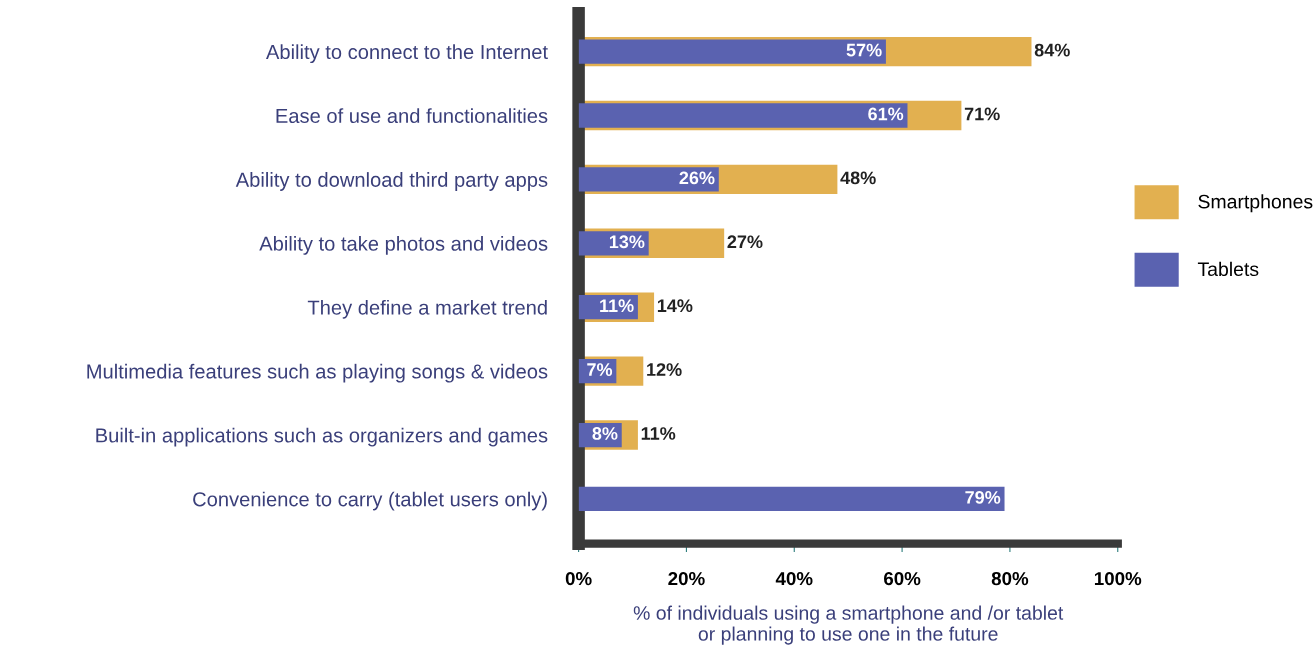 The image size is (1315, 663). What do you see at coordinates (412, 115) in the screenshot?
I see `y-tick-label: Ease of use and functionalities` at bounding box center [412, 115].